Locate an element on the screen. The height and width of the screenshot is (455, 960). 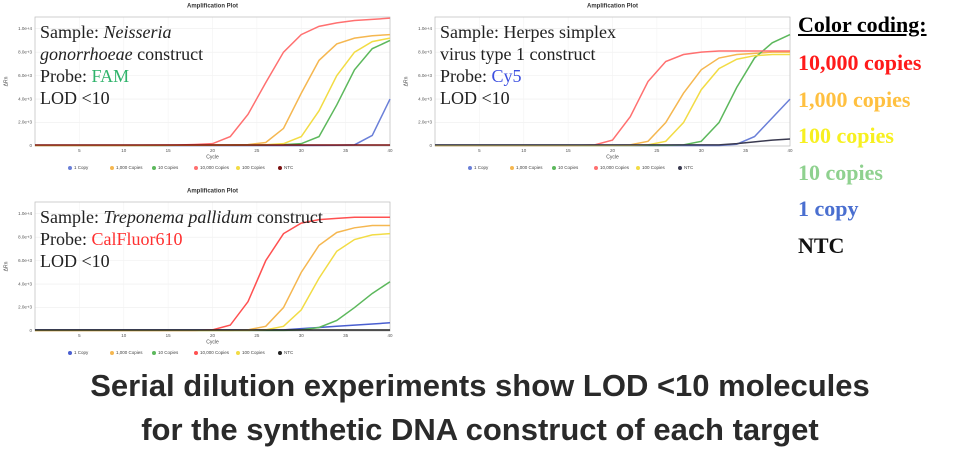
series-line is located at coordinates (613, 142).